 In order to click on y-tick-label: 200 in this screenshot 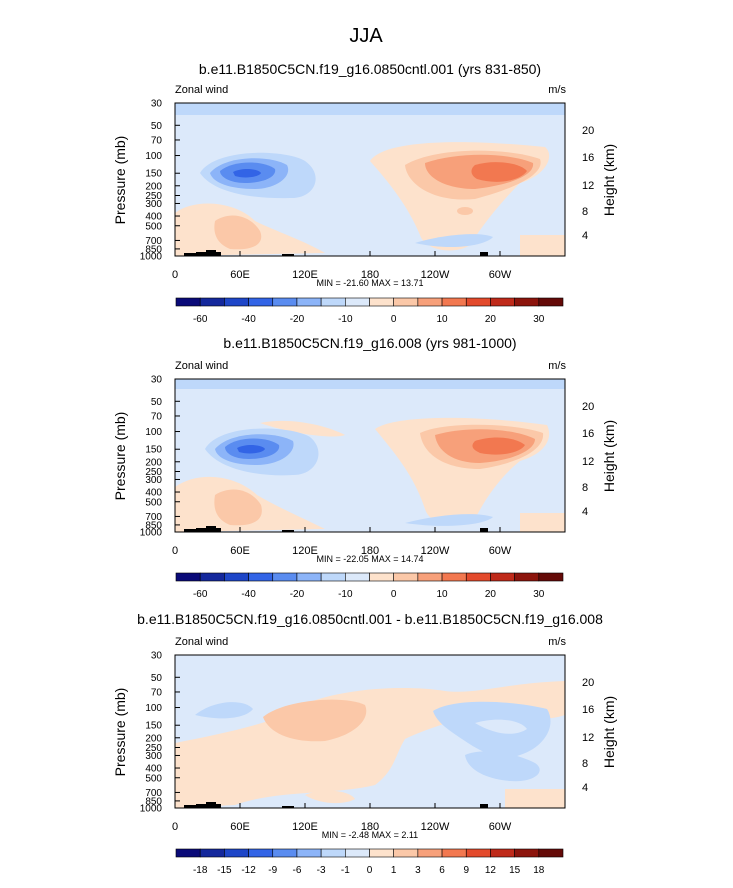, I will do `click(153, 186)`.